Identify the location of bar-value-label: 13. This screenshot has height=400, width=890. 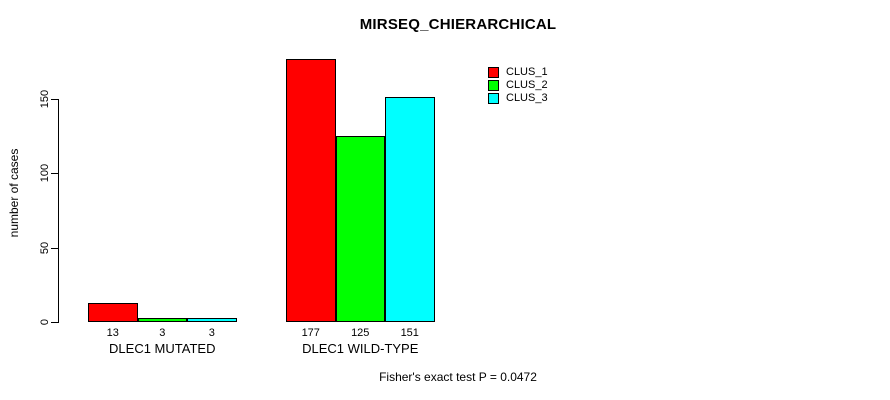
(112, 333).